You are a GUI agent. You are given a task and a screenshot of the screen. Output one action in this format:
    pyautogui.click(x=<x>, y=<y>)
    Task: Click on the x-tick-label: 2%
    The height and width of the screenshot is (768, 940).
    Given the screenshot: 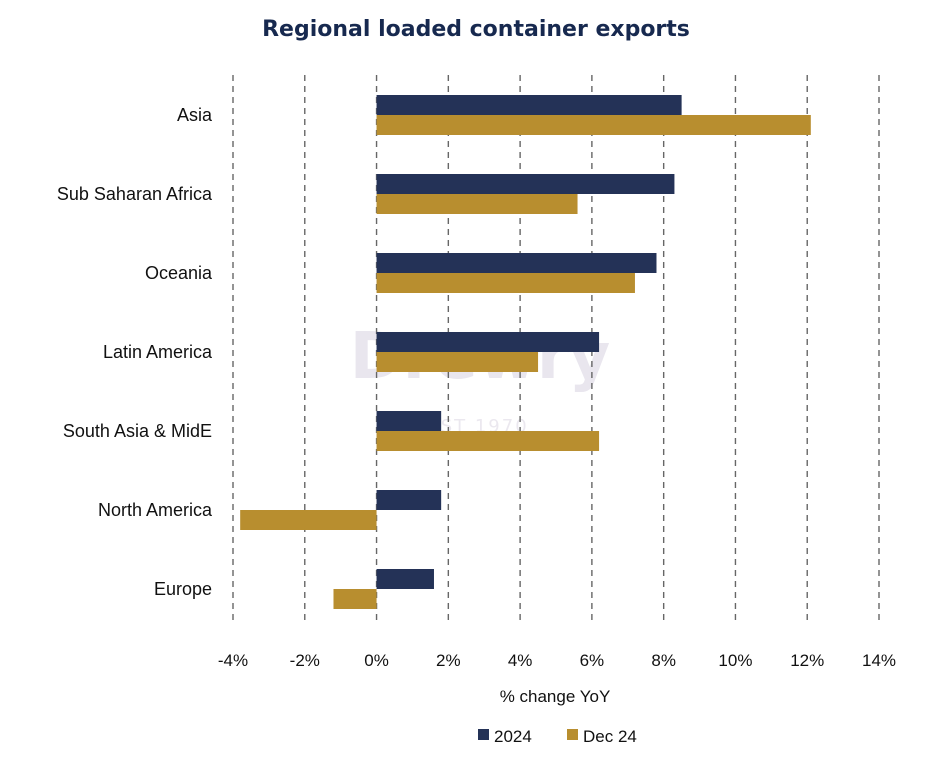 What is the action you would take?
    pyautogui.click(x=448, y=660)
    